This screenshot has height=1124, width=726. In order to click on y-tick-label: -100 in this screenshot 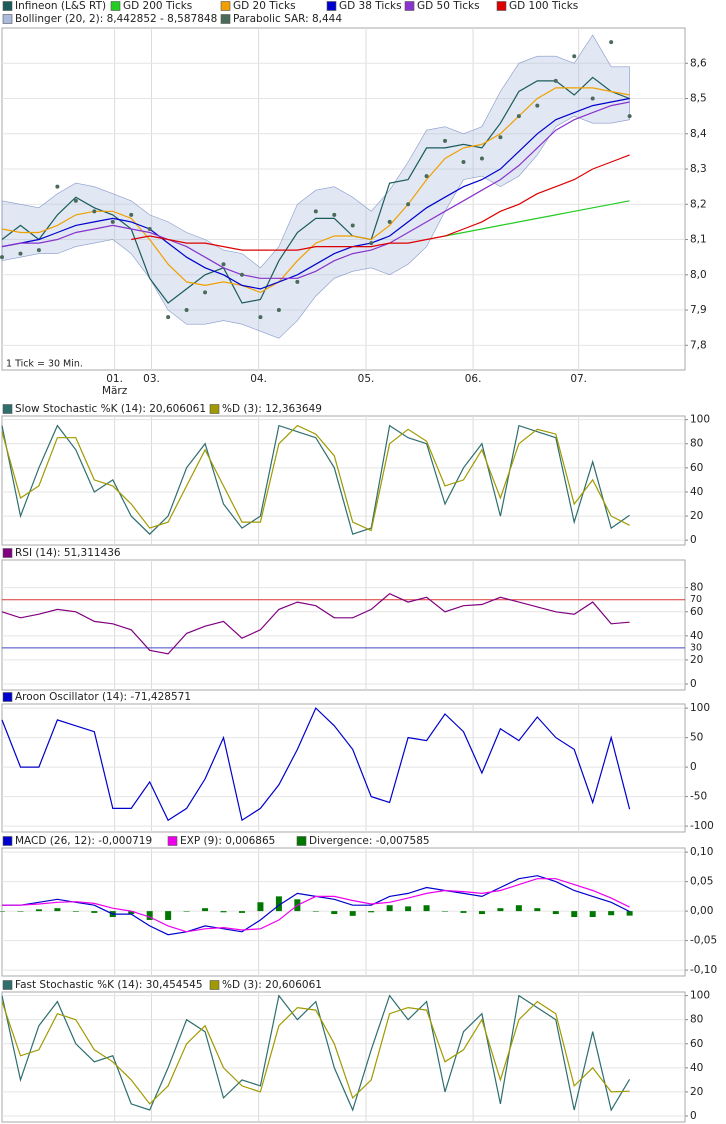, I will do `click(702, 826)`.